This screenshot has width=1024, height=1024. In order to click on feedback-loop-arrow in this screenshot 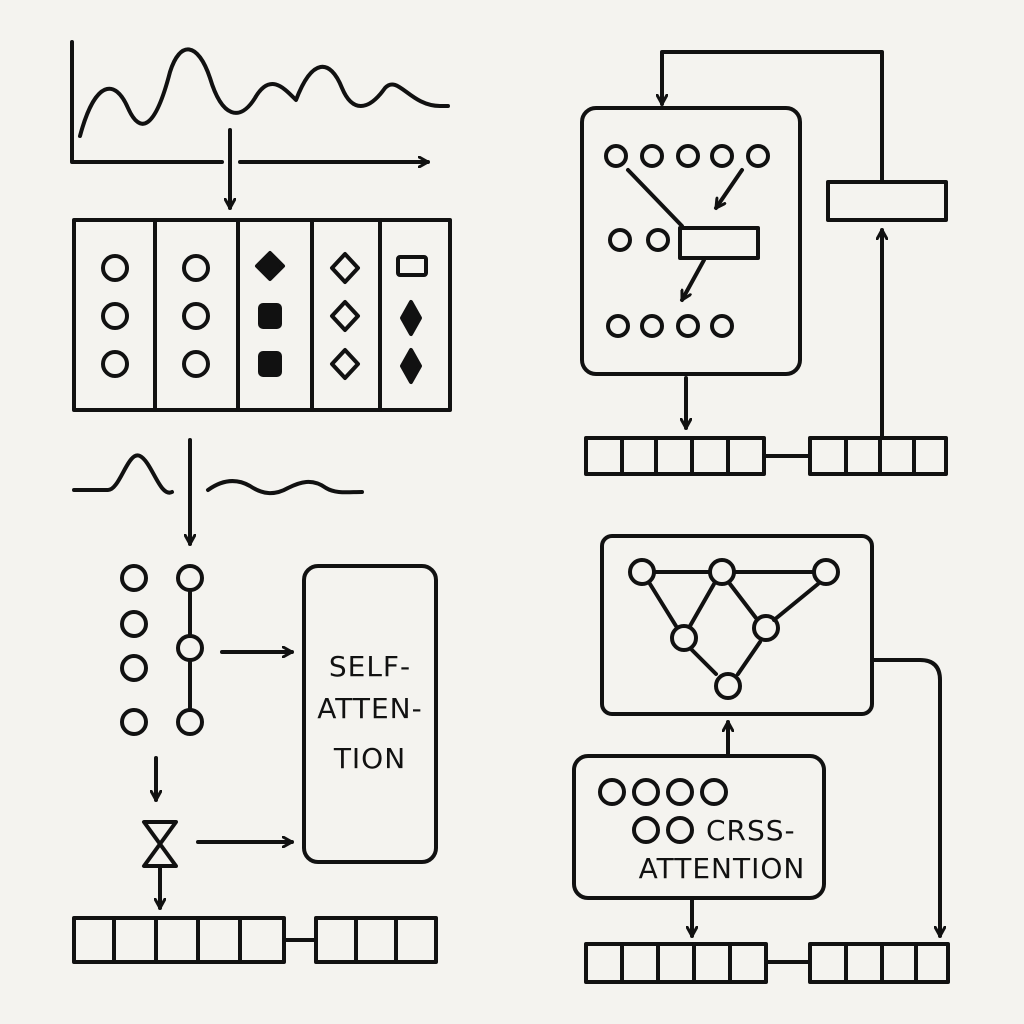, I will do `click(773, 116)`.